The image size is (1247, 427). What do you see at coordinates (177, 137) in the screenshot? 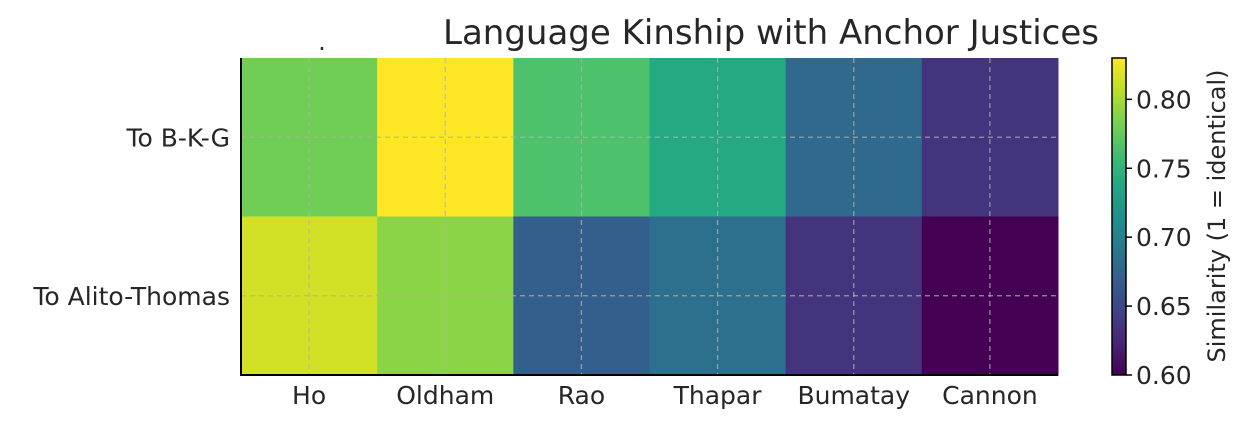
I see `y-tick-label-0: To B-K-G` at bounding box center [177, 137].